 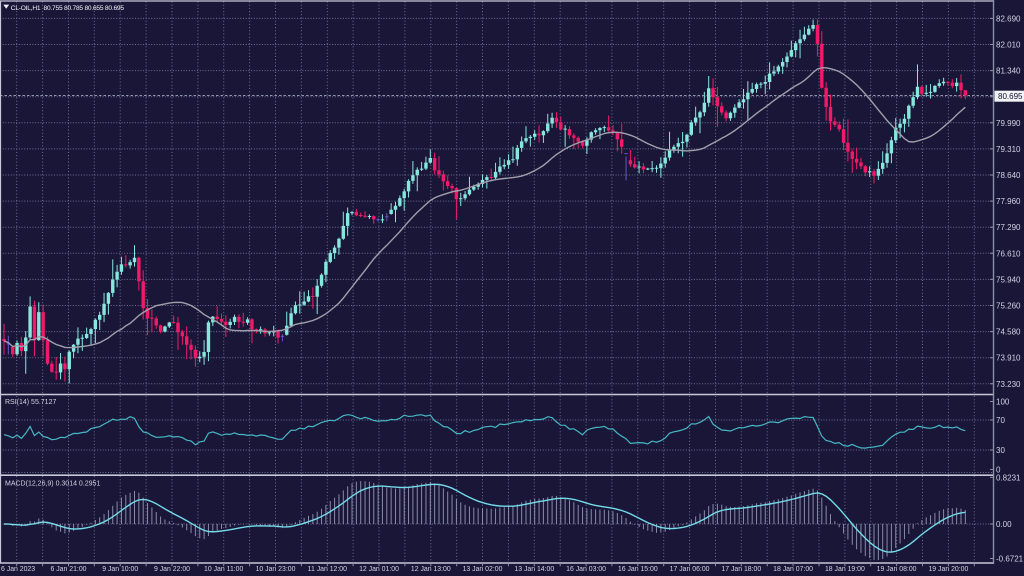 What do you see at coordinates (1004, 524) in the screenshot?
I see `svg-text: 0.00` at bounding box center [1004, 524].